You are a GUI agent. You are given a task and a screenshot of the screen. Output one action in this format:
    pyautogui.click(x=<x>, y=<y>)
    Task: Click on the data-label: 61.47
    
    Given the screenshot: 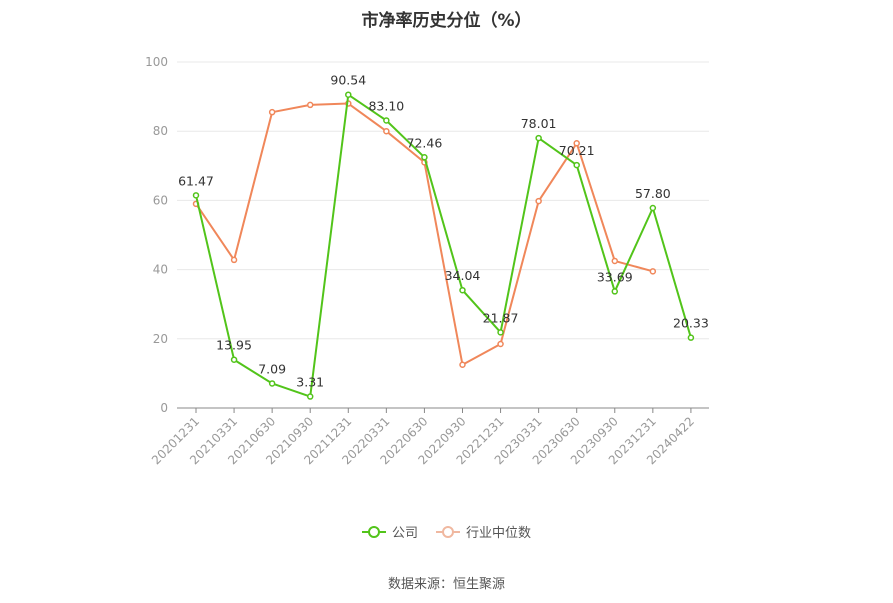 What is the action you would take?
    pyautogui.click(x=196, y=180)
    